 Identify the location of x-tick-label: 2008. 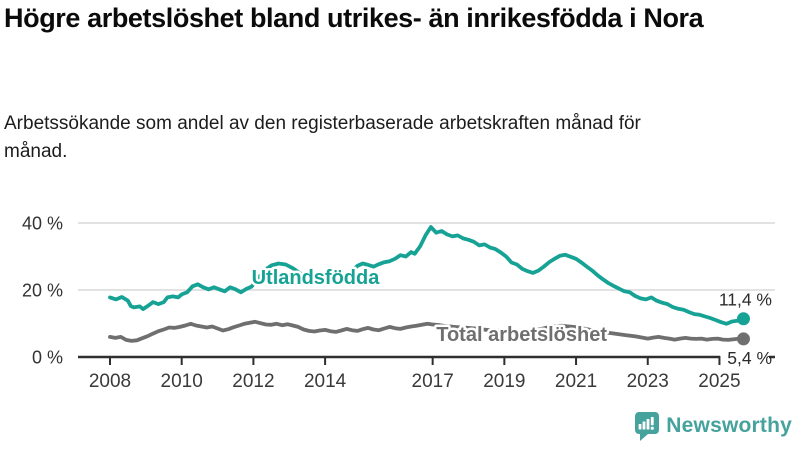
(110, 381).